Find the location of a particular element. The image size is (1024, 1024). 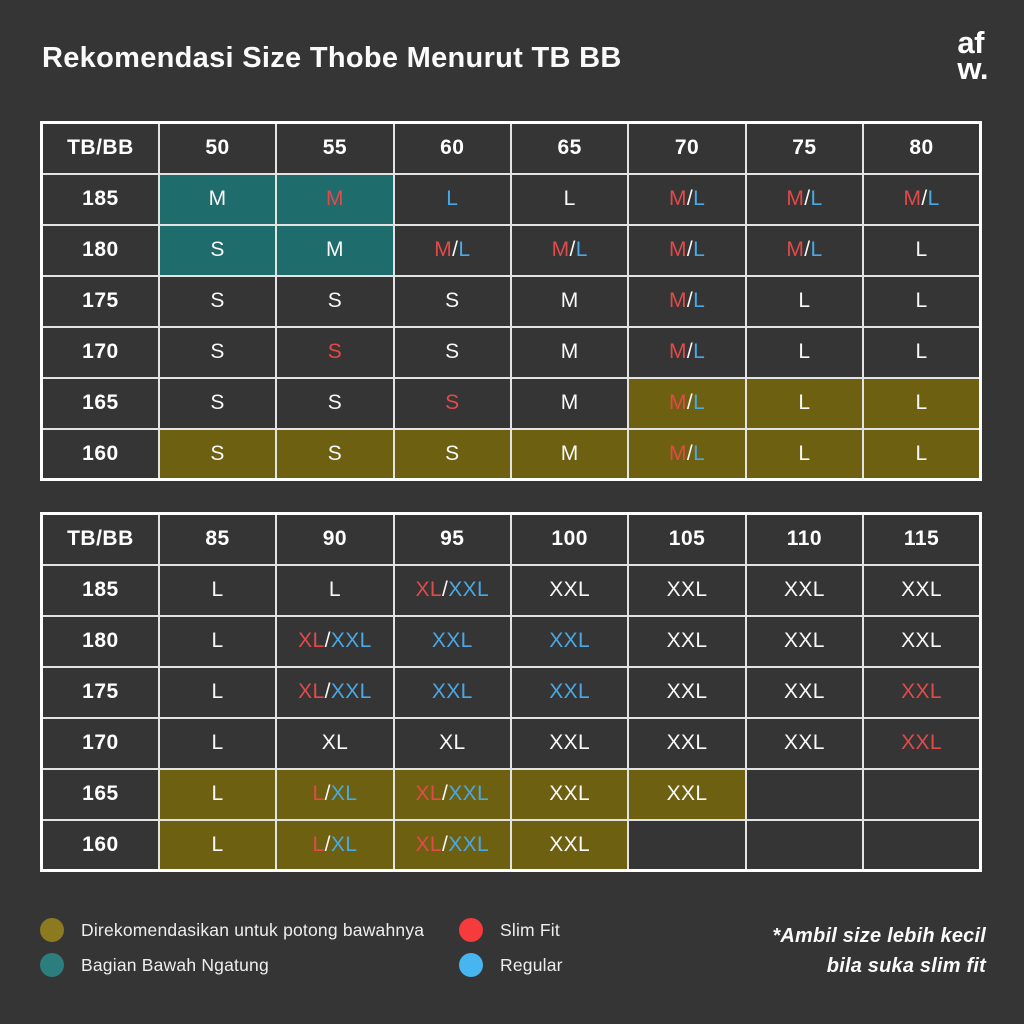

table-row-tb-170: 170 L XL XL XXL XXL XXL XXL is located at coordinates (511, 743).